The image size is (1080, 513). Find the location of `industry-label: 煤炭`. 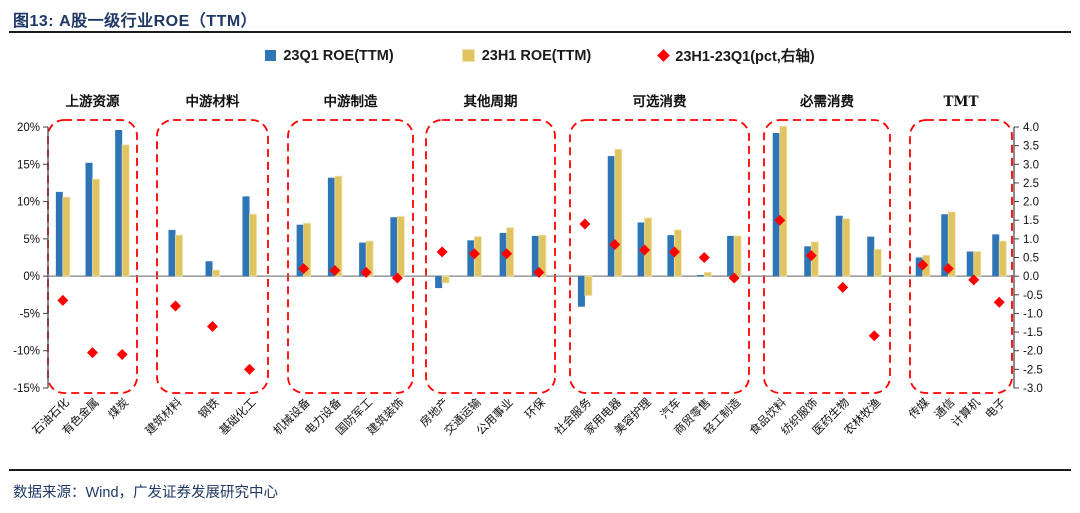

industry-label: 煤炭 is located at coordinates (118, 408).